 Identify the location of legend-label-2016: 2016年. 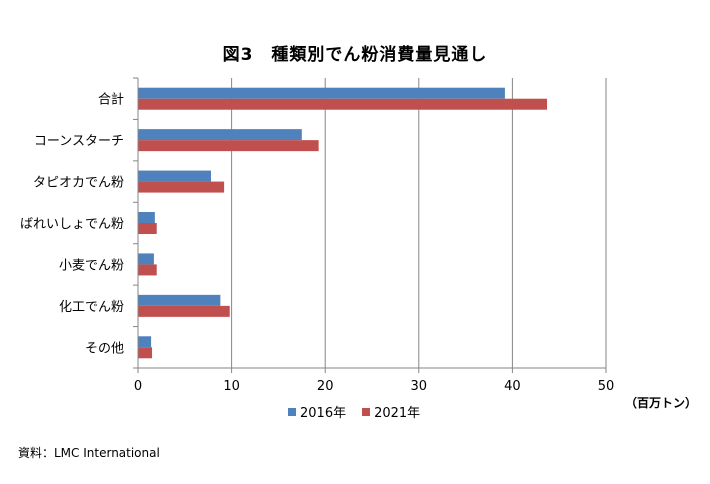
(323, 413).